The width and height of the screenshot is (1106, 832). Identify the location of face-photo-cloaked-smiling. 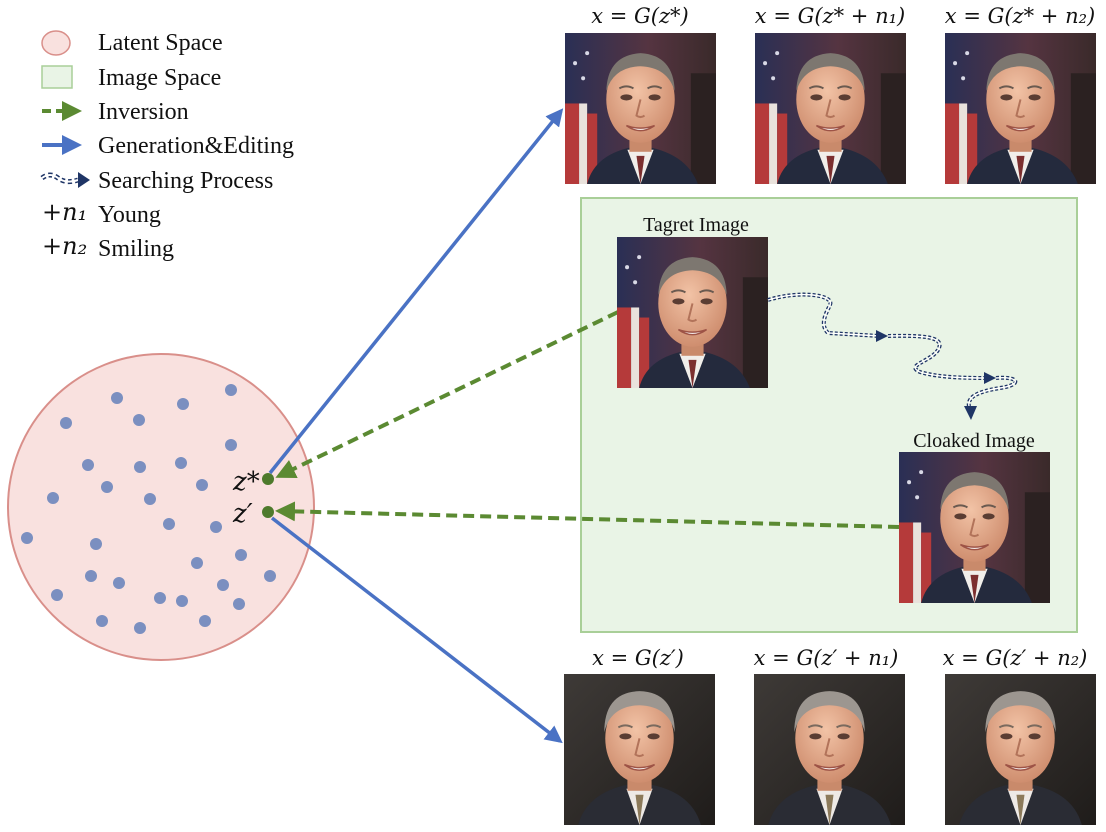
(1020, 749).